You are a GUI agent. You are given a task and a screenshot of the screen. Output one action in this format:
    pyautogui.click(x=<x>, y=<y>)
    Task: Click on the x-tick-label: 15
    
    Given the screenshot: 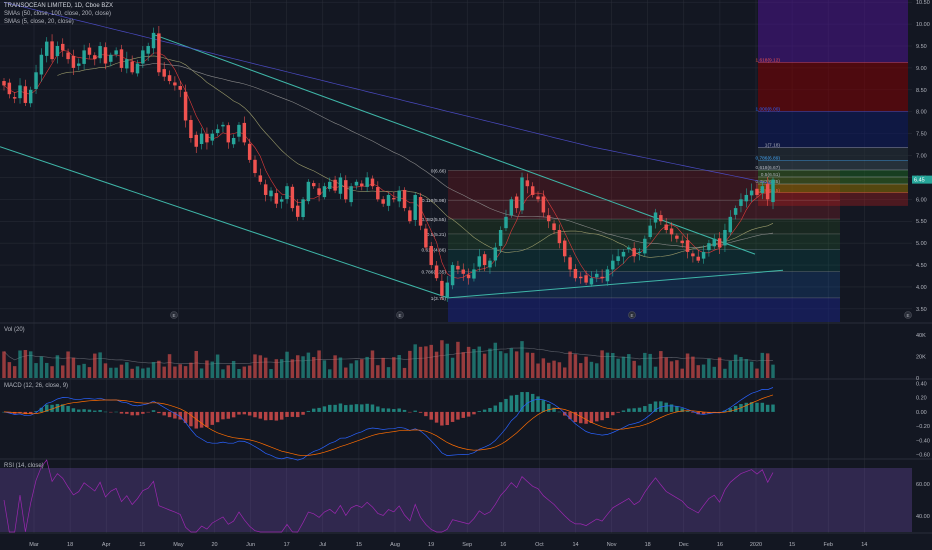 What is the action you would take?
    pyautogui.click(x=792, y=545)
    